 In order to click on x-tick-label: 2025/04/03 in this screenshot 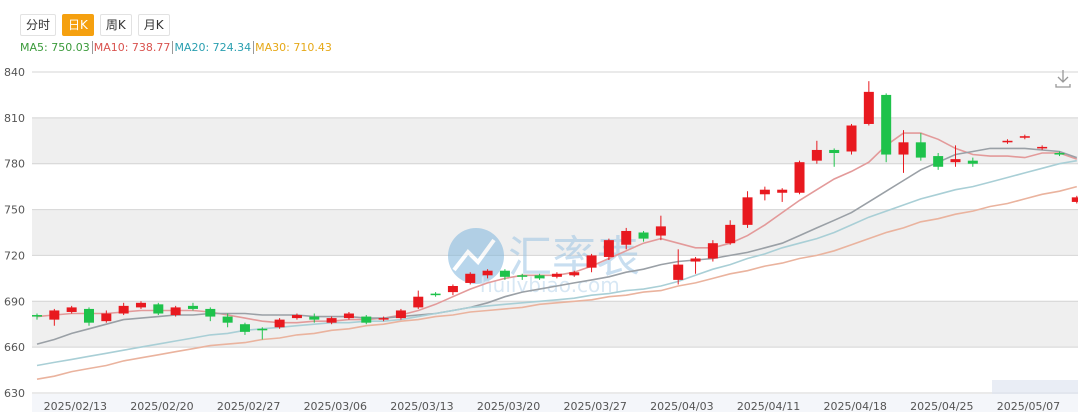, I will do `click(681, 406)`.